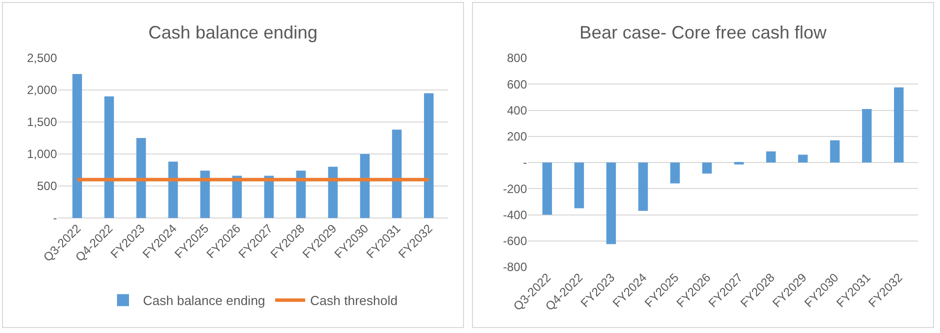 The image size is (940, 333). Describe the element at coordinates (515, 241) in the screenshot. I see `y-tick-label: -600` at that location.